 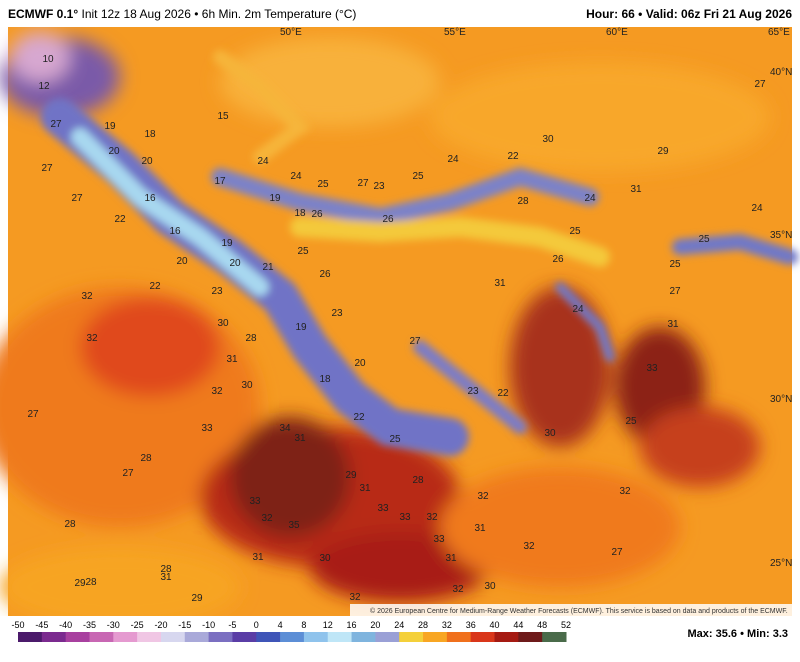 What do you see at coordinates (471, 625) in the screenshot?
I see `colorbar-tick: 36` at bounding box center [471, 625].